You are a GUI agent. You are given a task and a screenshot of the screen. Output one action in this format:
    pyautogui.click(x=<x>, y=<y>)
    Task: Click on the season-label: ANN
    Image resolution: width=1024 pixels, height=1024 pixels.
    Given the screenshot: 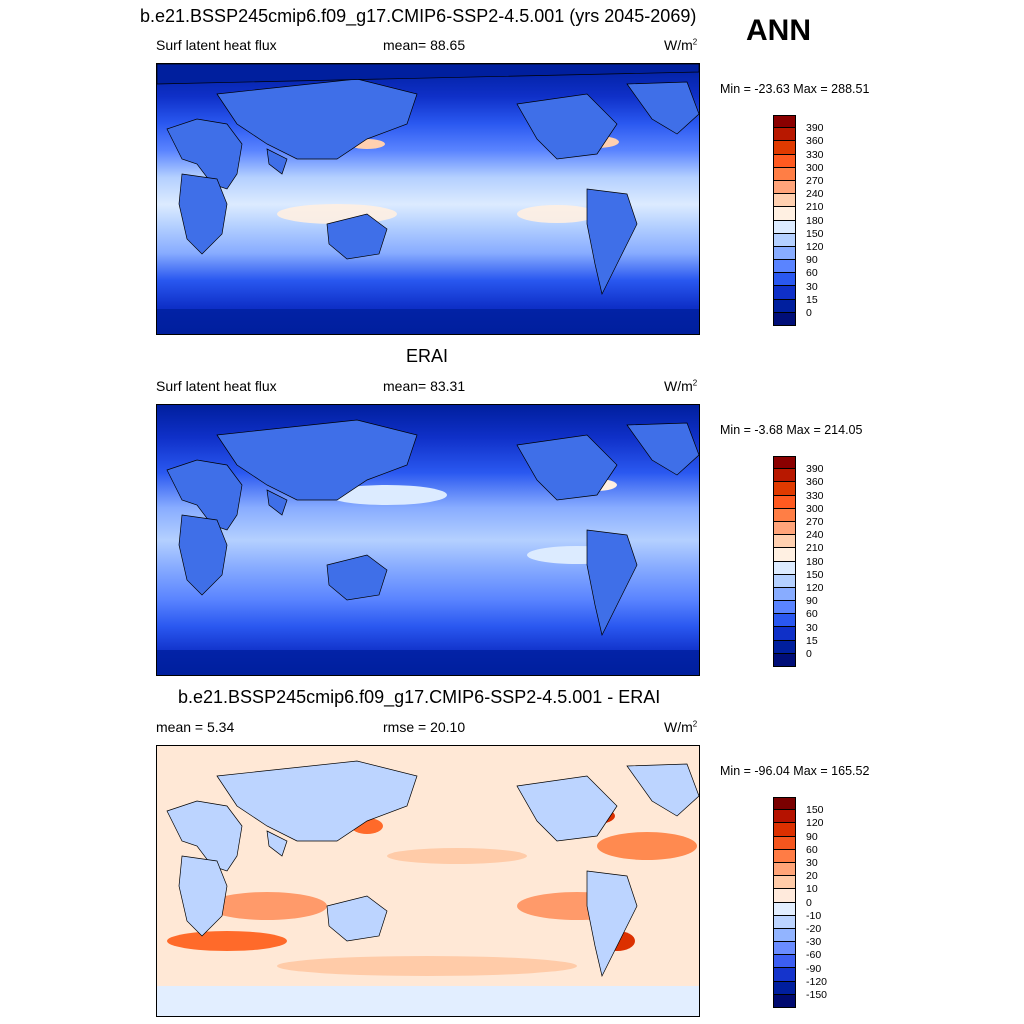 What is the action you would take?
    pyautogui.click(x=778, y=30)
    